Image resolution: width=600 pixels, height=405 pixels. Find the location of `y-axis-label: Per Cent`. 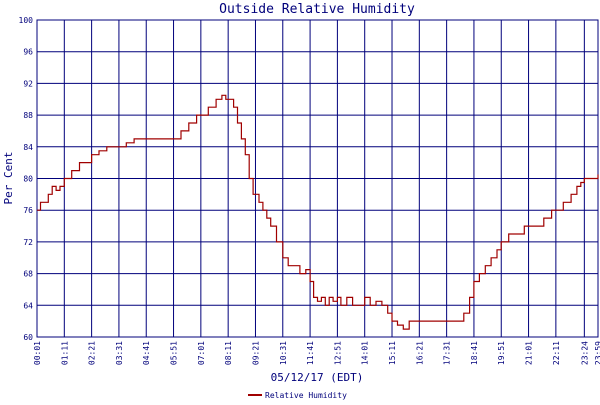

y-axis-label: Per Cent is located at coordinates (8, 178).